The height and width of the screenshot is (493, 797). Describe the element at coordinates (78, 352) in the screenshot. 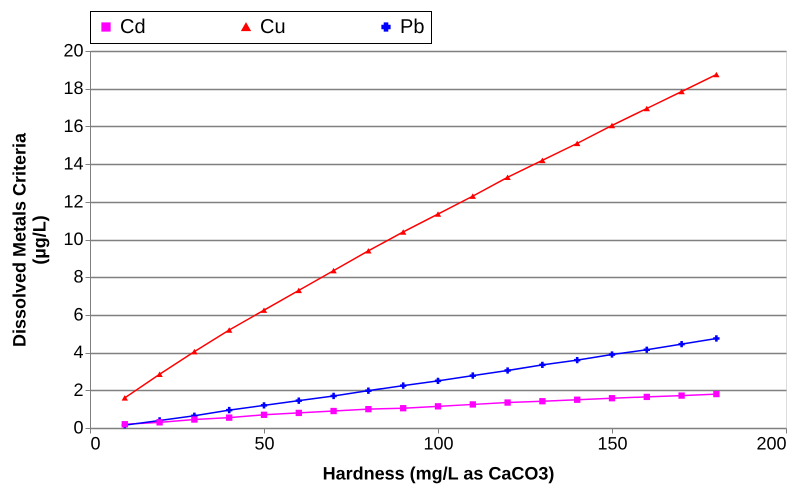

I see `y-tick-label: 4` at that location.